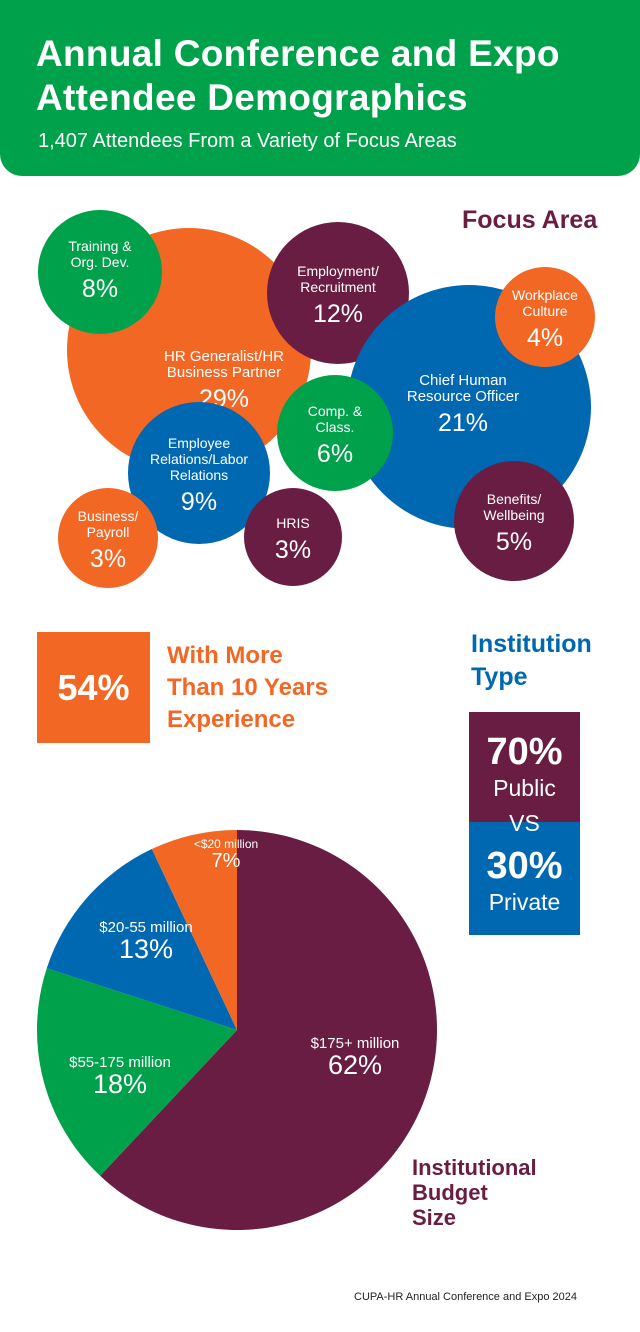 The image size is (640, 1332). I want to click on experience-line-1: With More, so click(225, 655).